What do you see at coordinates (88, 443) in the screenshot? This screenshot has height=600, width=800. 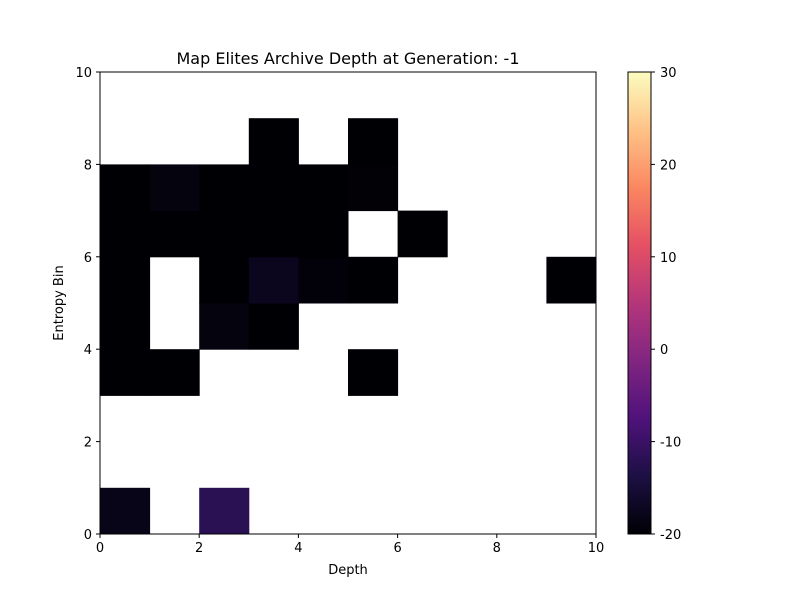 I see `y-tick-label: 2` at bounding box center [88, 443].